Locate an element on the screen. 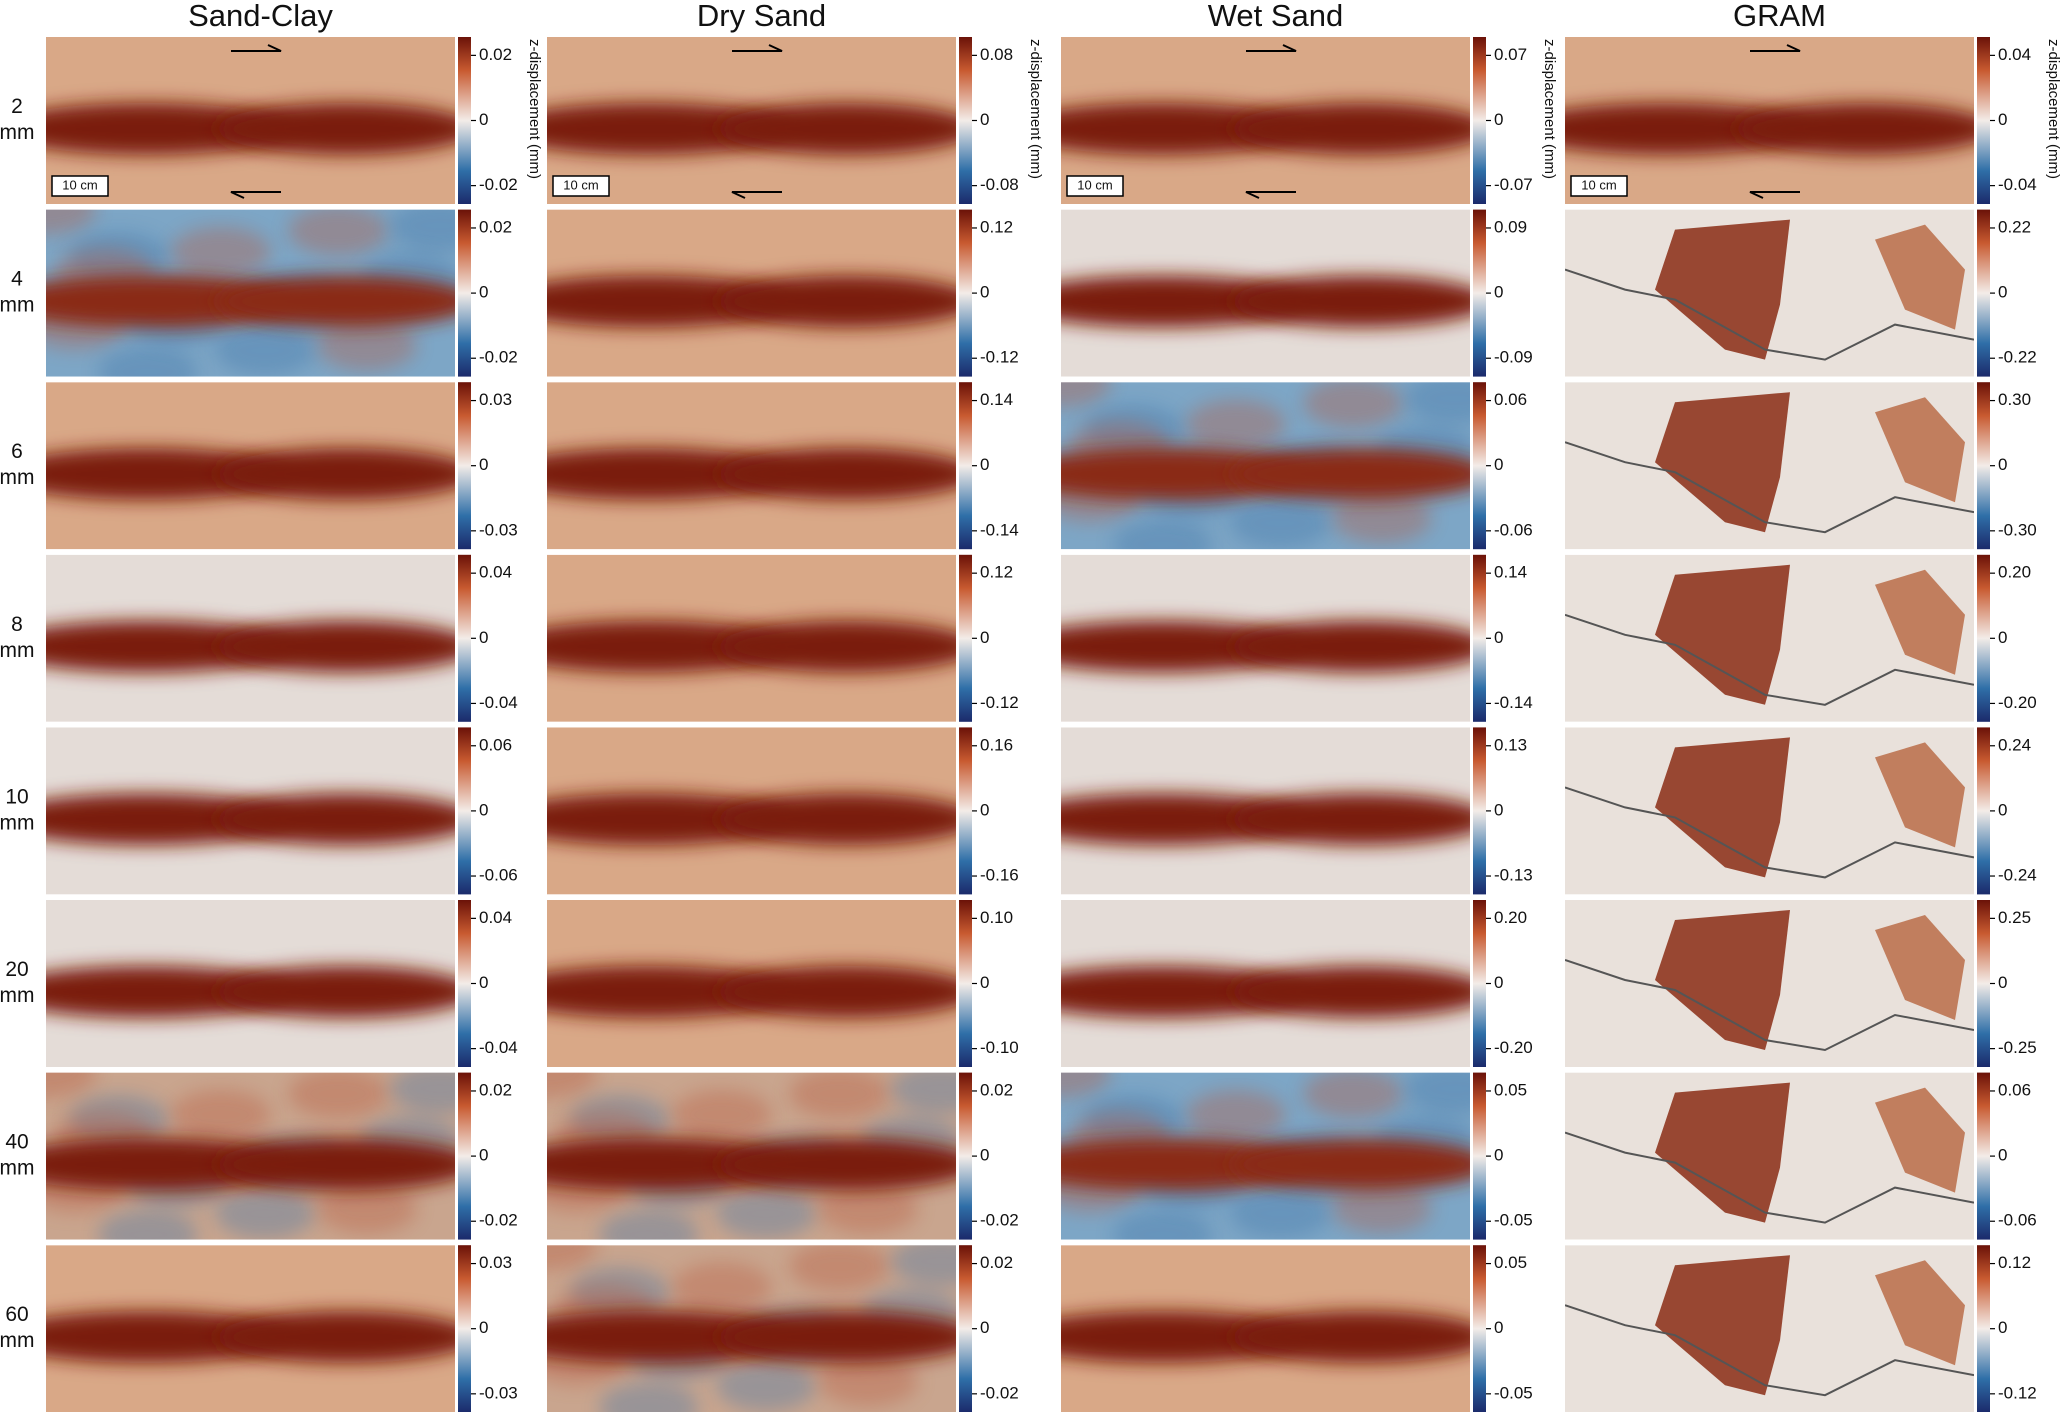  colorbar-tick-label: 0.20 is located at coordinates (2014, 572).